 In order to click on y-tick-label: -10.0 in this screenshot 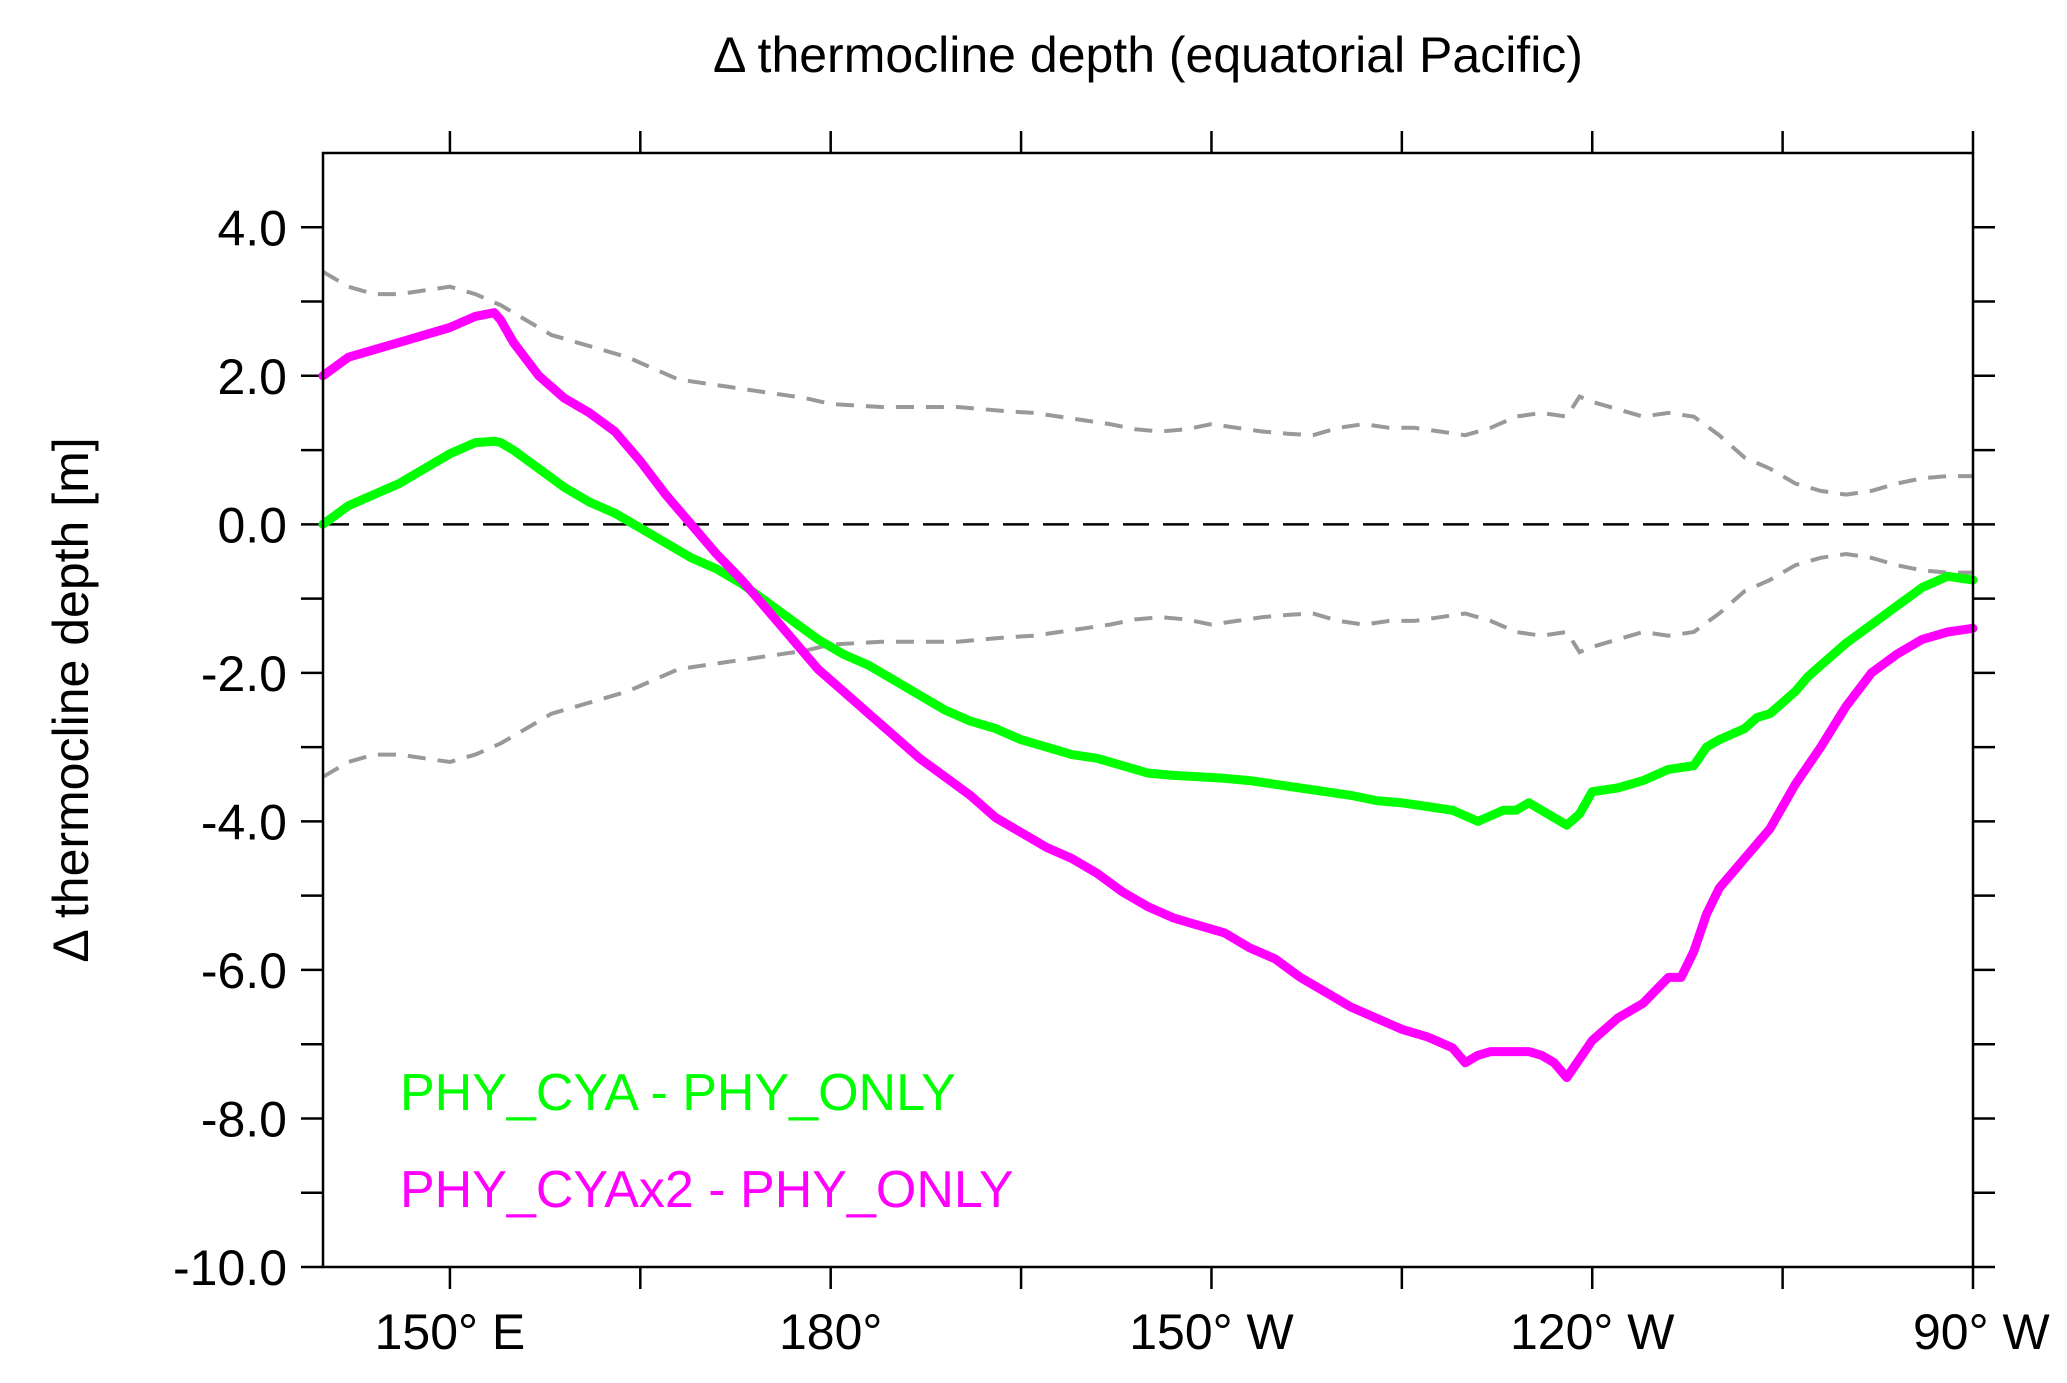, I will do `click(230, 1268)`.